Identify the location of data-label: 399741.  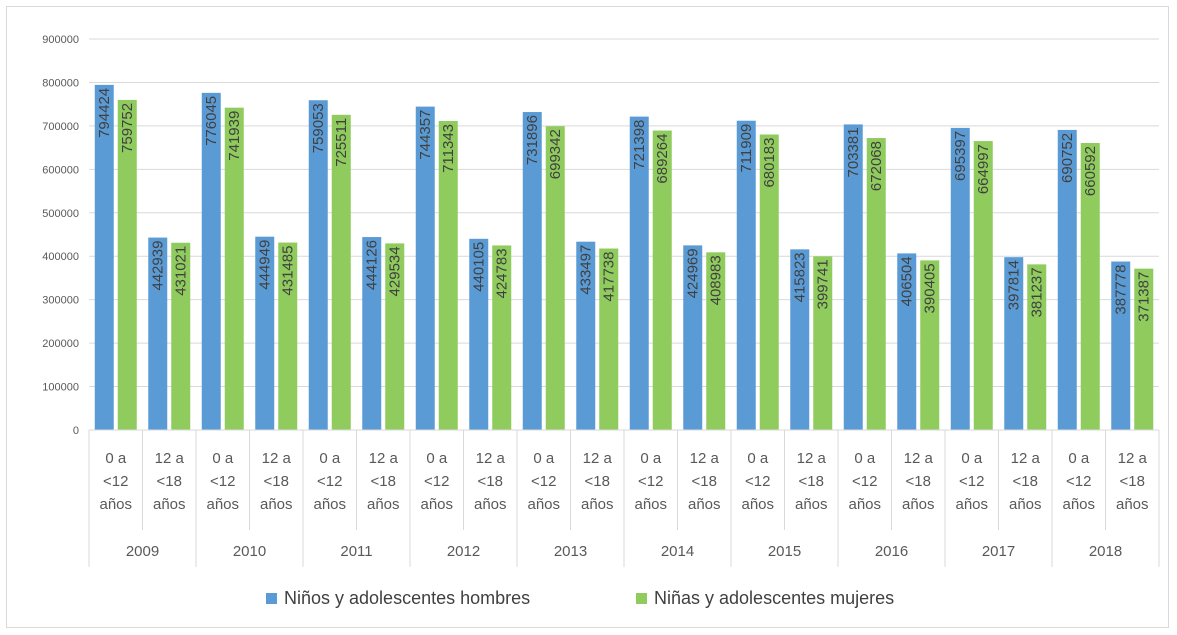
(823, 284).